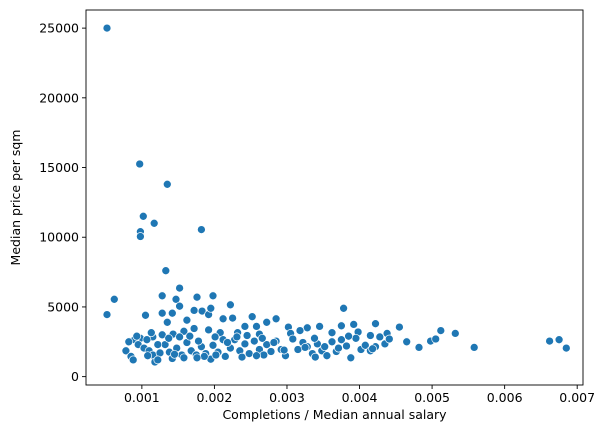 This screenshot has width=597, height=432. What do you see at coordinates (59, 97) in the screenshot?
I see `y-tick-label: 20000` at bounding box center [59, 97].